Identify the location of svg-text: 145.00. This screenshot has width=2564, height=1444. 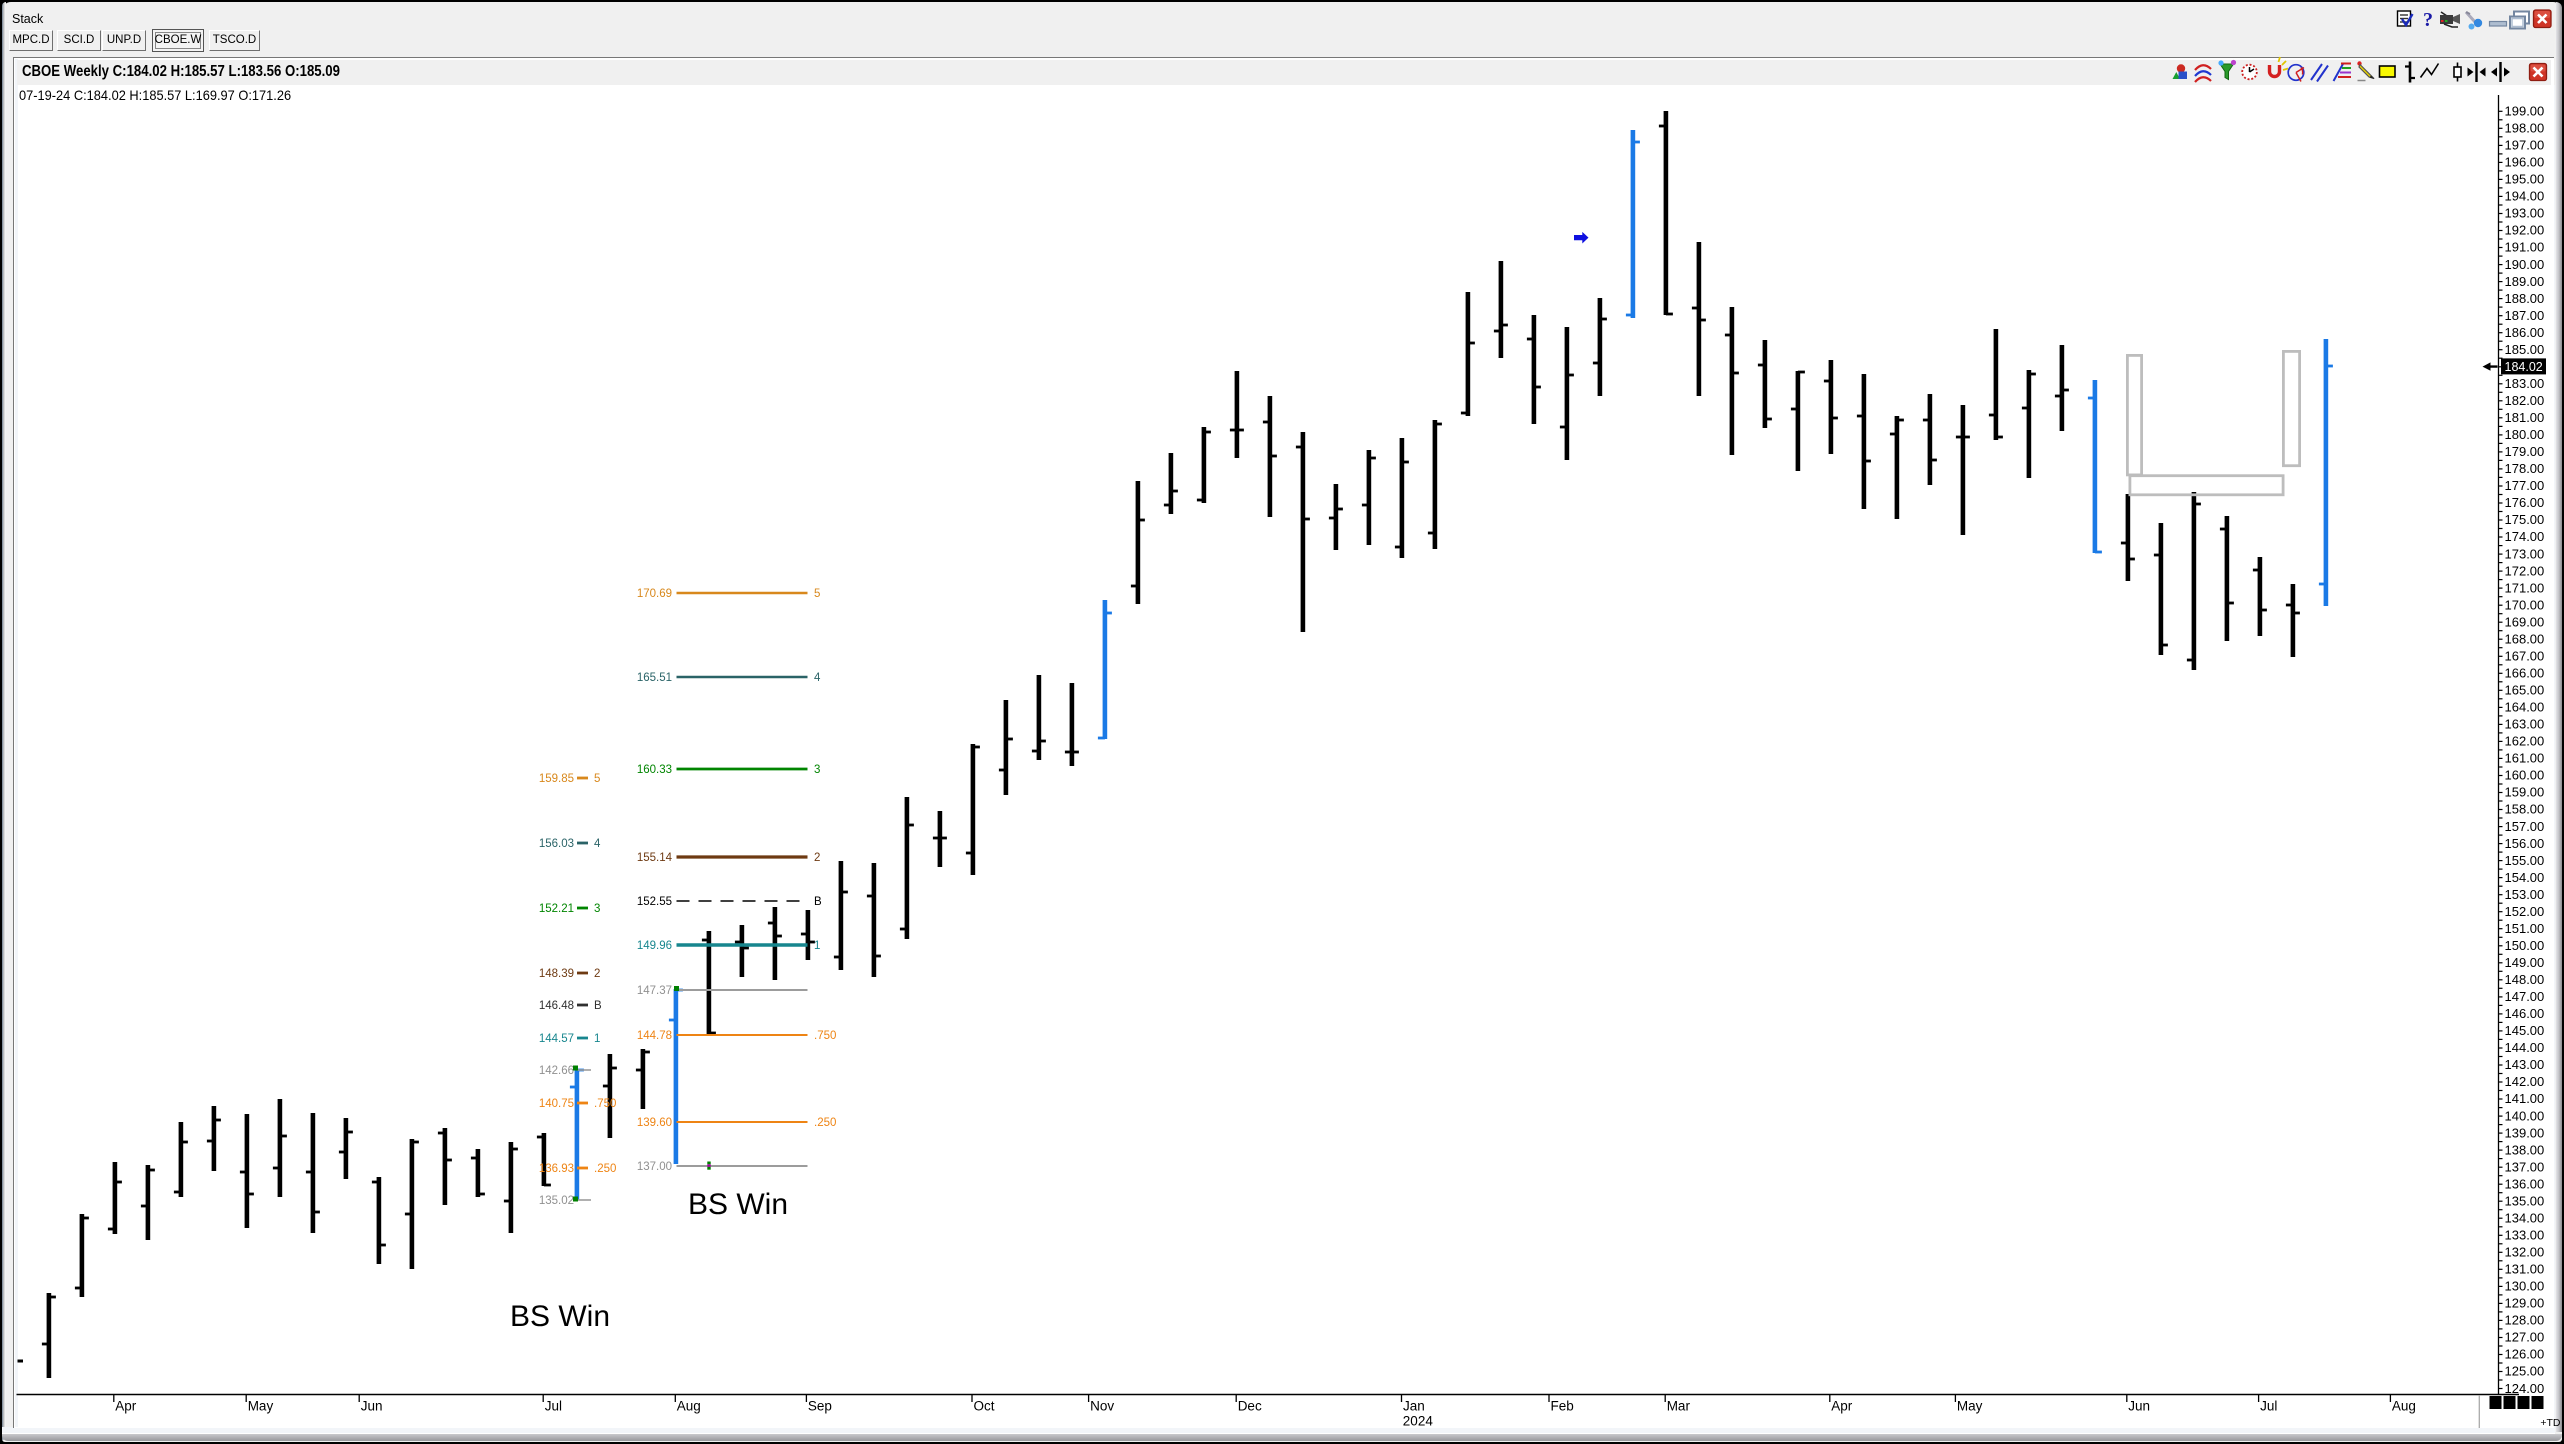
(2525, 1030).